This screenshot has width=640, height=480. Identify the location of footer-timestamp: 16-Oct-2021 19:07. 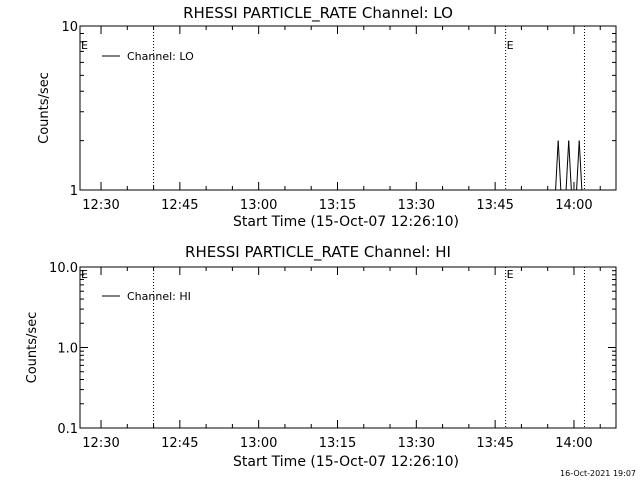
(598, 473).